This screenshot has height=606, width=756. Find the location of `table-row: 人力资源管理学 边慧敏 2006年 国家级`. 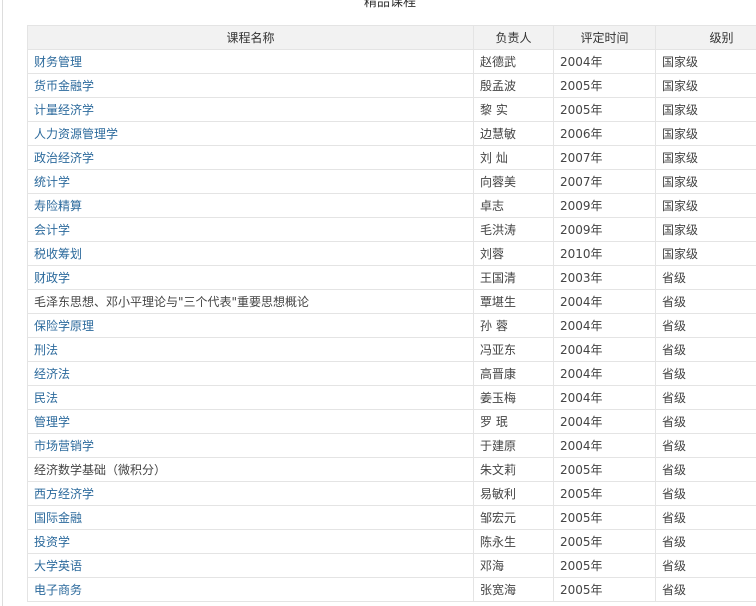

table-row: 人力资源管理学 边慧敏 2006年 国家级 is located at coordinates (391, 133).